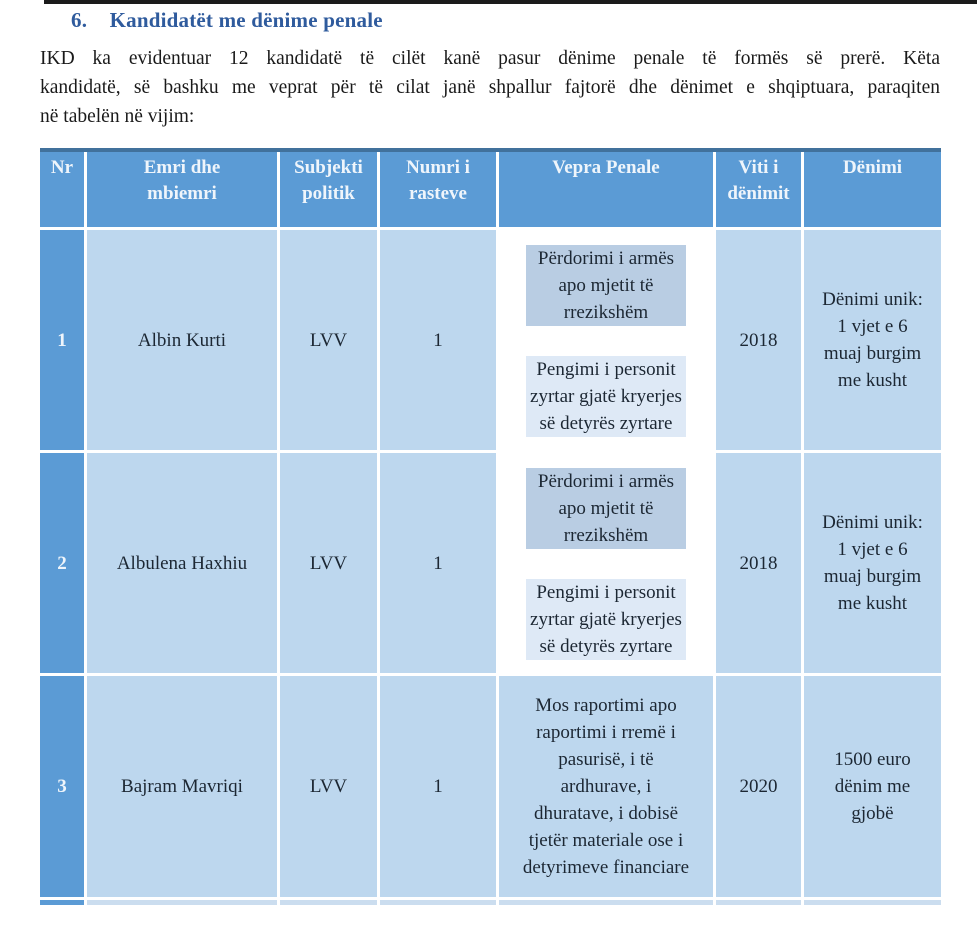 The height and width of the screenshot is (935, 980). I want to click on conviction-year: 2020, so click(758, 786).